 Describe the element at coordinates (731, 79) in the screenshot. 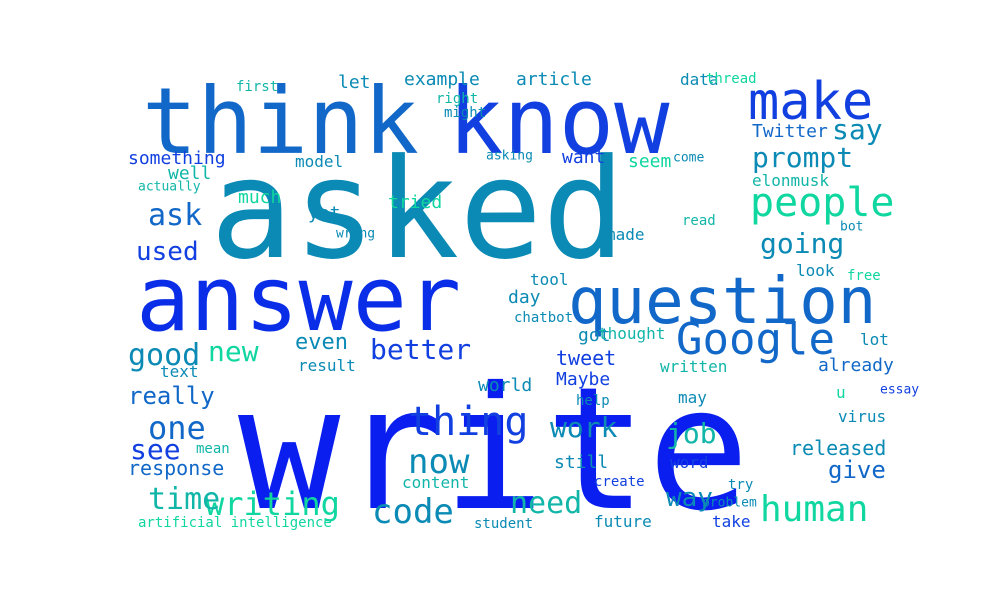

I see `cloud-word-thread: thread` at that location.